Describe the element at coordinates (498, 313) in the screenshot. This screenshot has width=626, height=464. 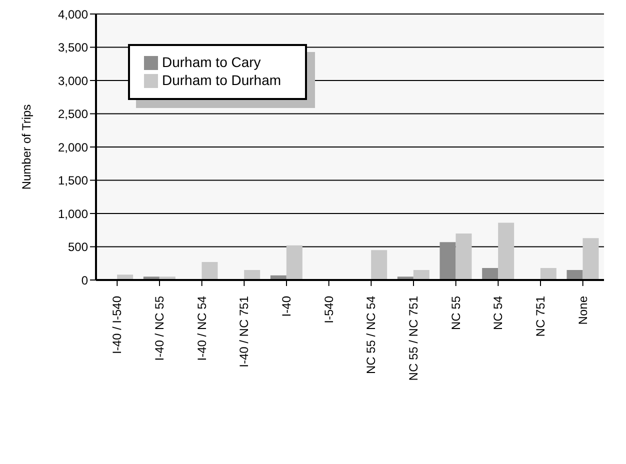
I see `x-tick-label: NC 54` at that location.